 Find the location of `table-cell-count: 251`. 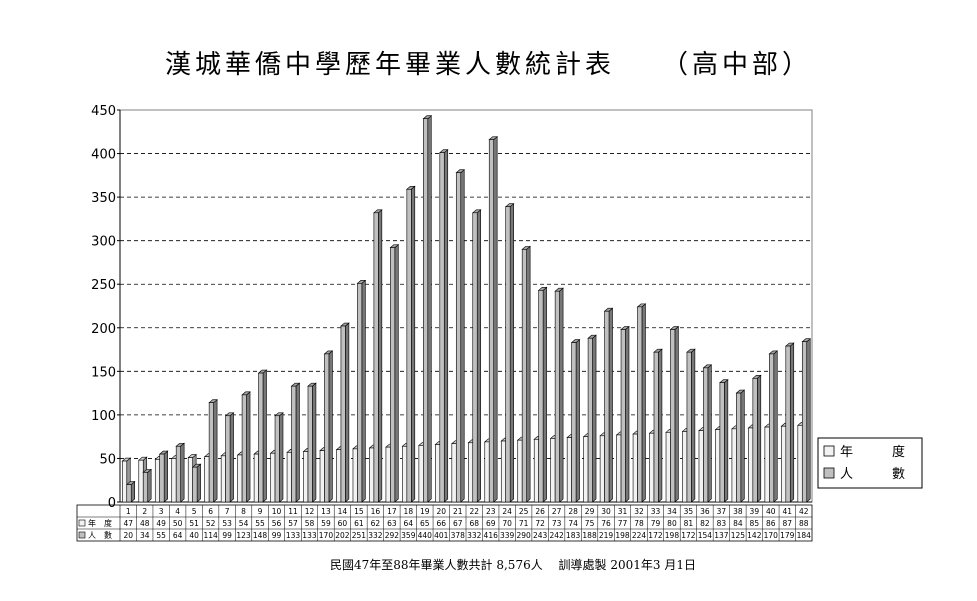

table-cell-count: 251 is located at coordinates (359, 535).